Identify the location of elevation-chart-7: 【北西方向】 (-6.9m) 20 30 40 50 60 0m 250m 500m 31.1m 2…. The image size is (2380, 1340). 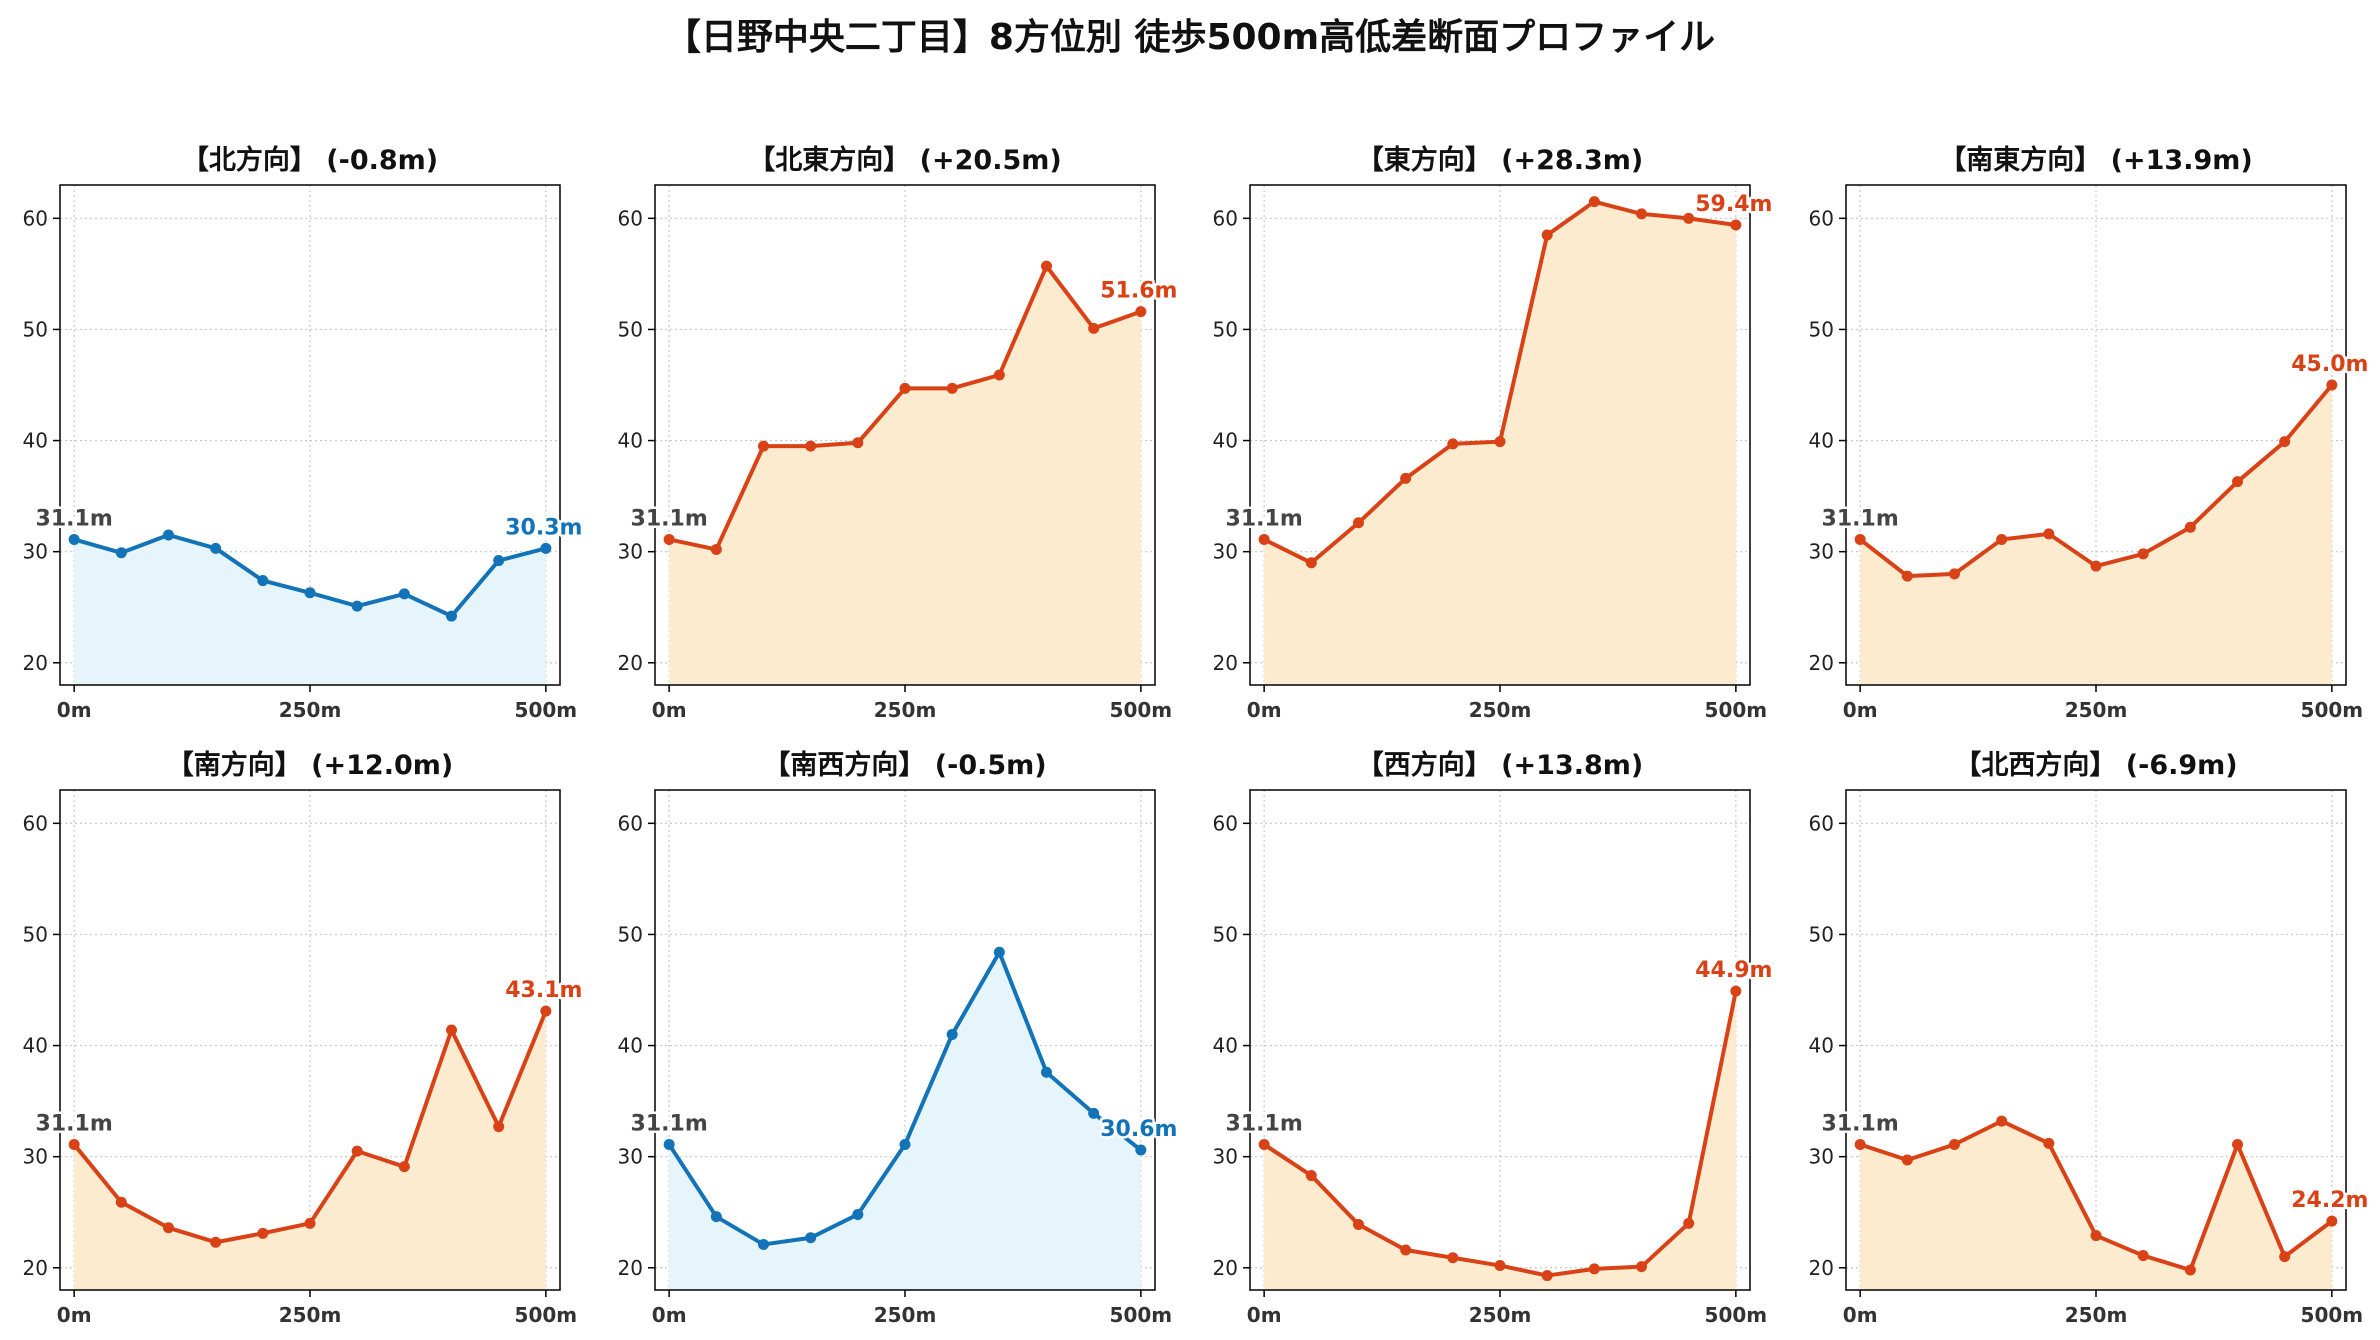
(2090, 1038).